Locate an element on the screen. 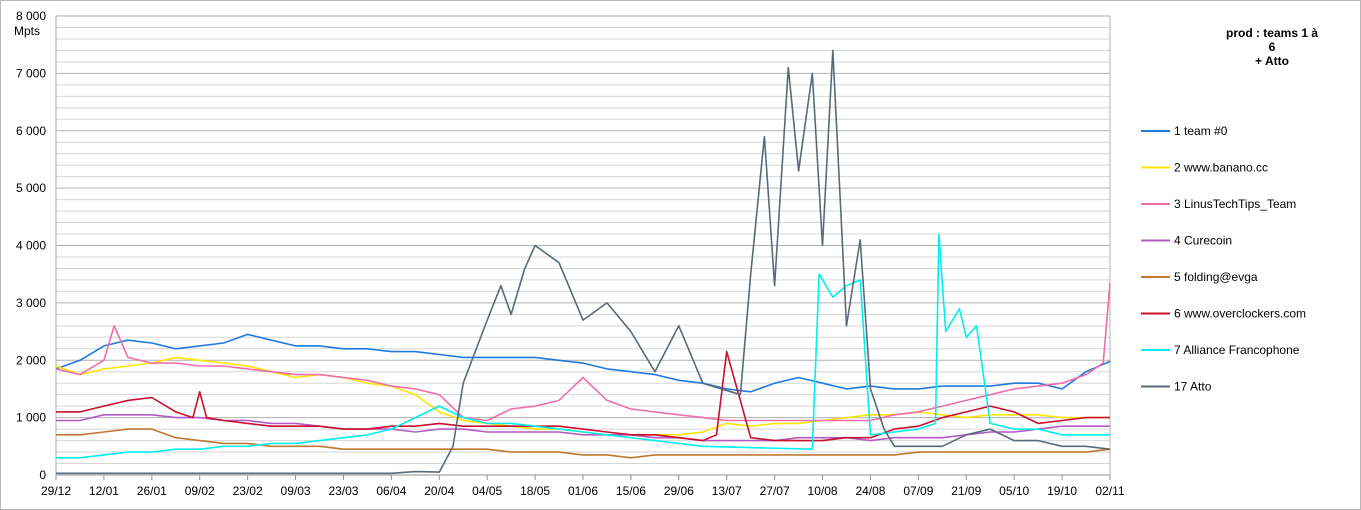  y-tick-label: 1 000 is located at coordinates (31, 418).